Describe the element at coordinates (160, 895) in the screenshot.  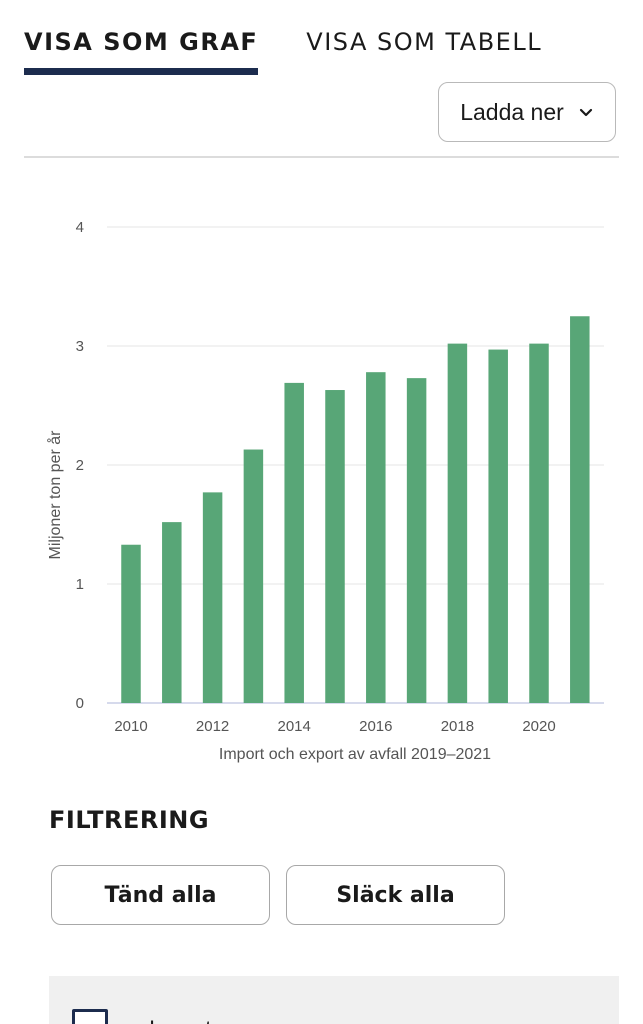
I see `turn-on-all-button: Tänd alla` at that location.